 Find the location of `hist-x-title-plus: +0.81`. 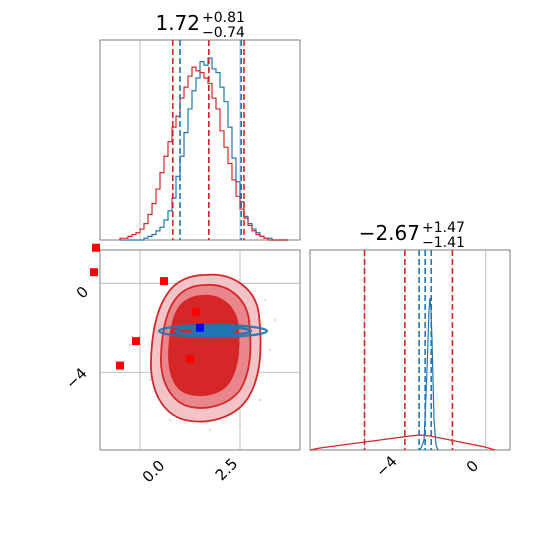

hist-x-title-plus: +0.81 is located at coordinates (223, 18).